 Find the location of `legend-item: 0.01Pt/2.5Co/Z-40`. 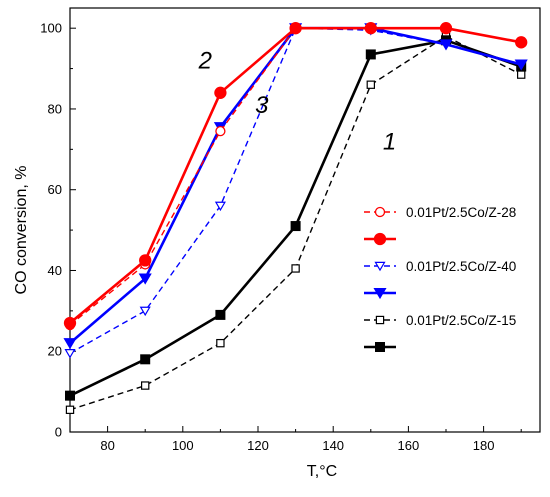

legend-item: 0.01Pt/2.5Co/Z-40 is located at coordinates (440, 266).